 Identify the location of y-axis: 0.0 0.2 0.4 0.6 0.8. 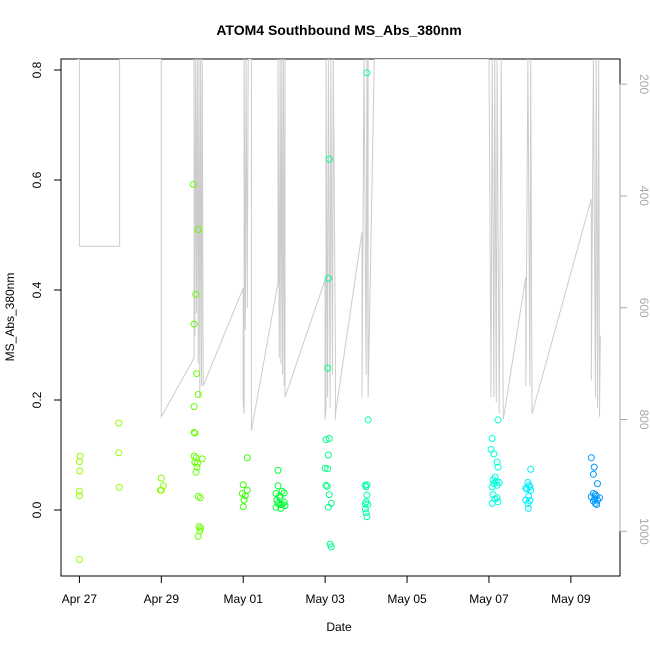
(46, 289).